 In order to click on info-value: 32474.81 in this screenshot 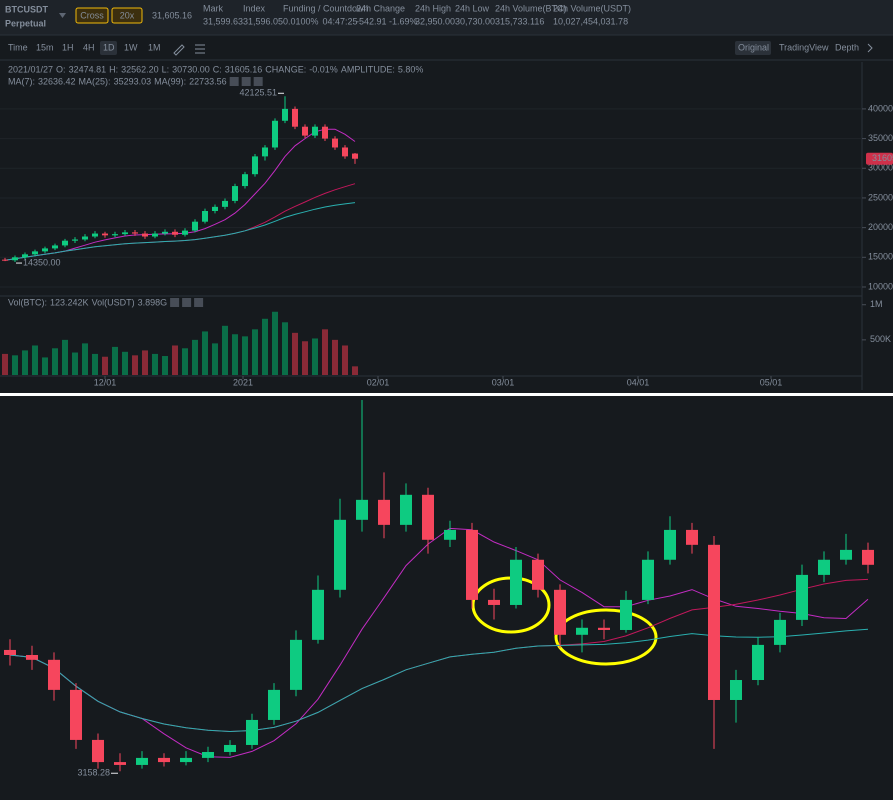, I will do `click(88, 69)`.